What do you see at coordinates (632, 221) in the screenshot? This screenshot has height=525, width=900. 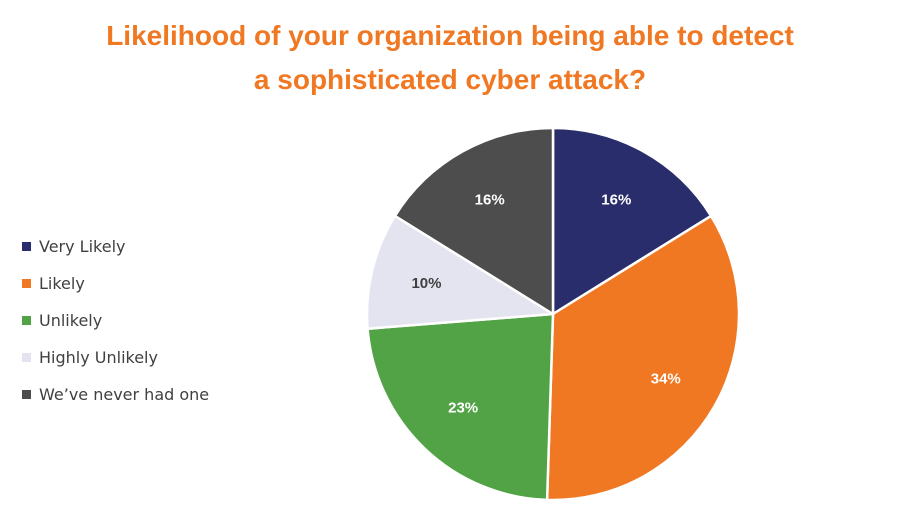 I see `pie-slice-very-likely` at bounding box center [632, 221].